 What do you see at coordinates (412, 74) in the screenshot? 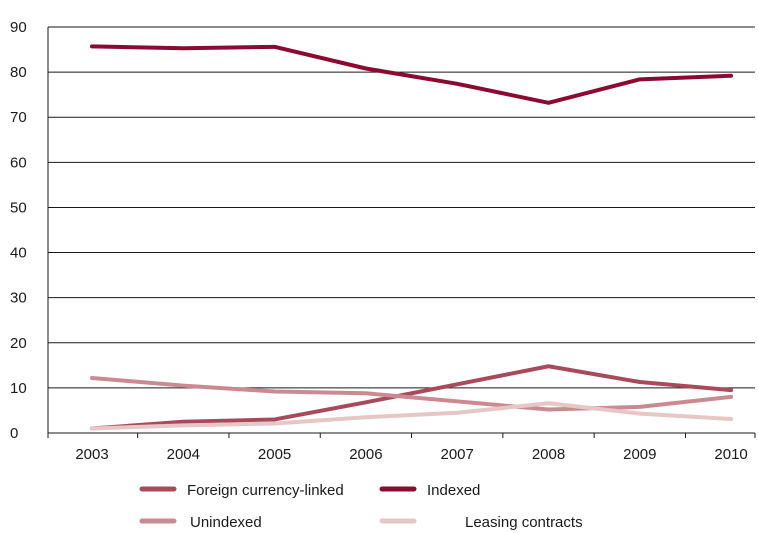
I see `series-line-indexed` at bounding box center [412, 74].